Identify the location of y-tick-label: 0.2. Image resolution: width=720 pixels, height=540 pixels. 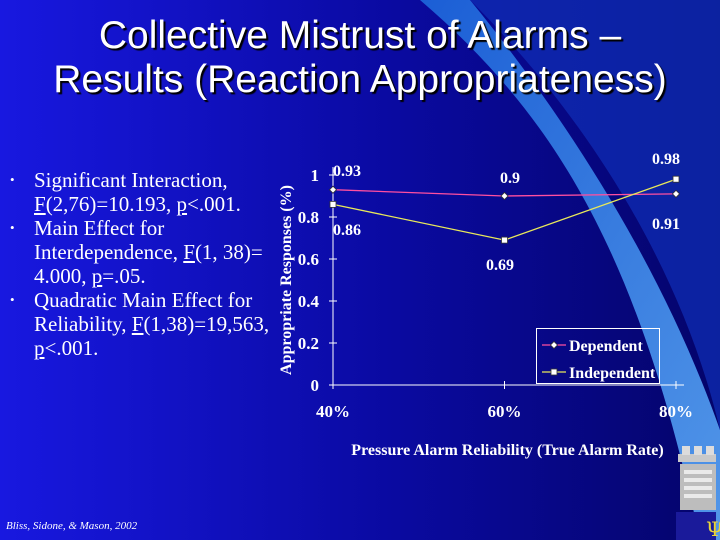
(308, 343).